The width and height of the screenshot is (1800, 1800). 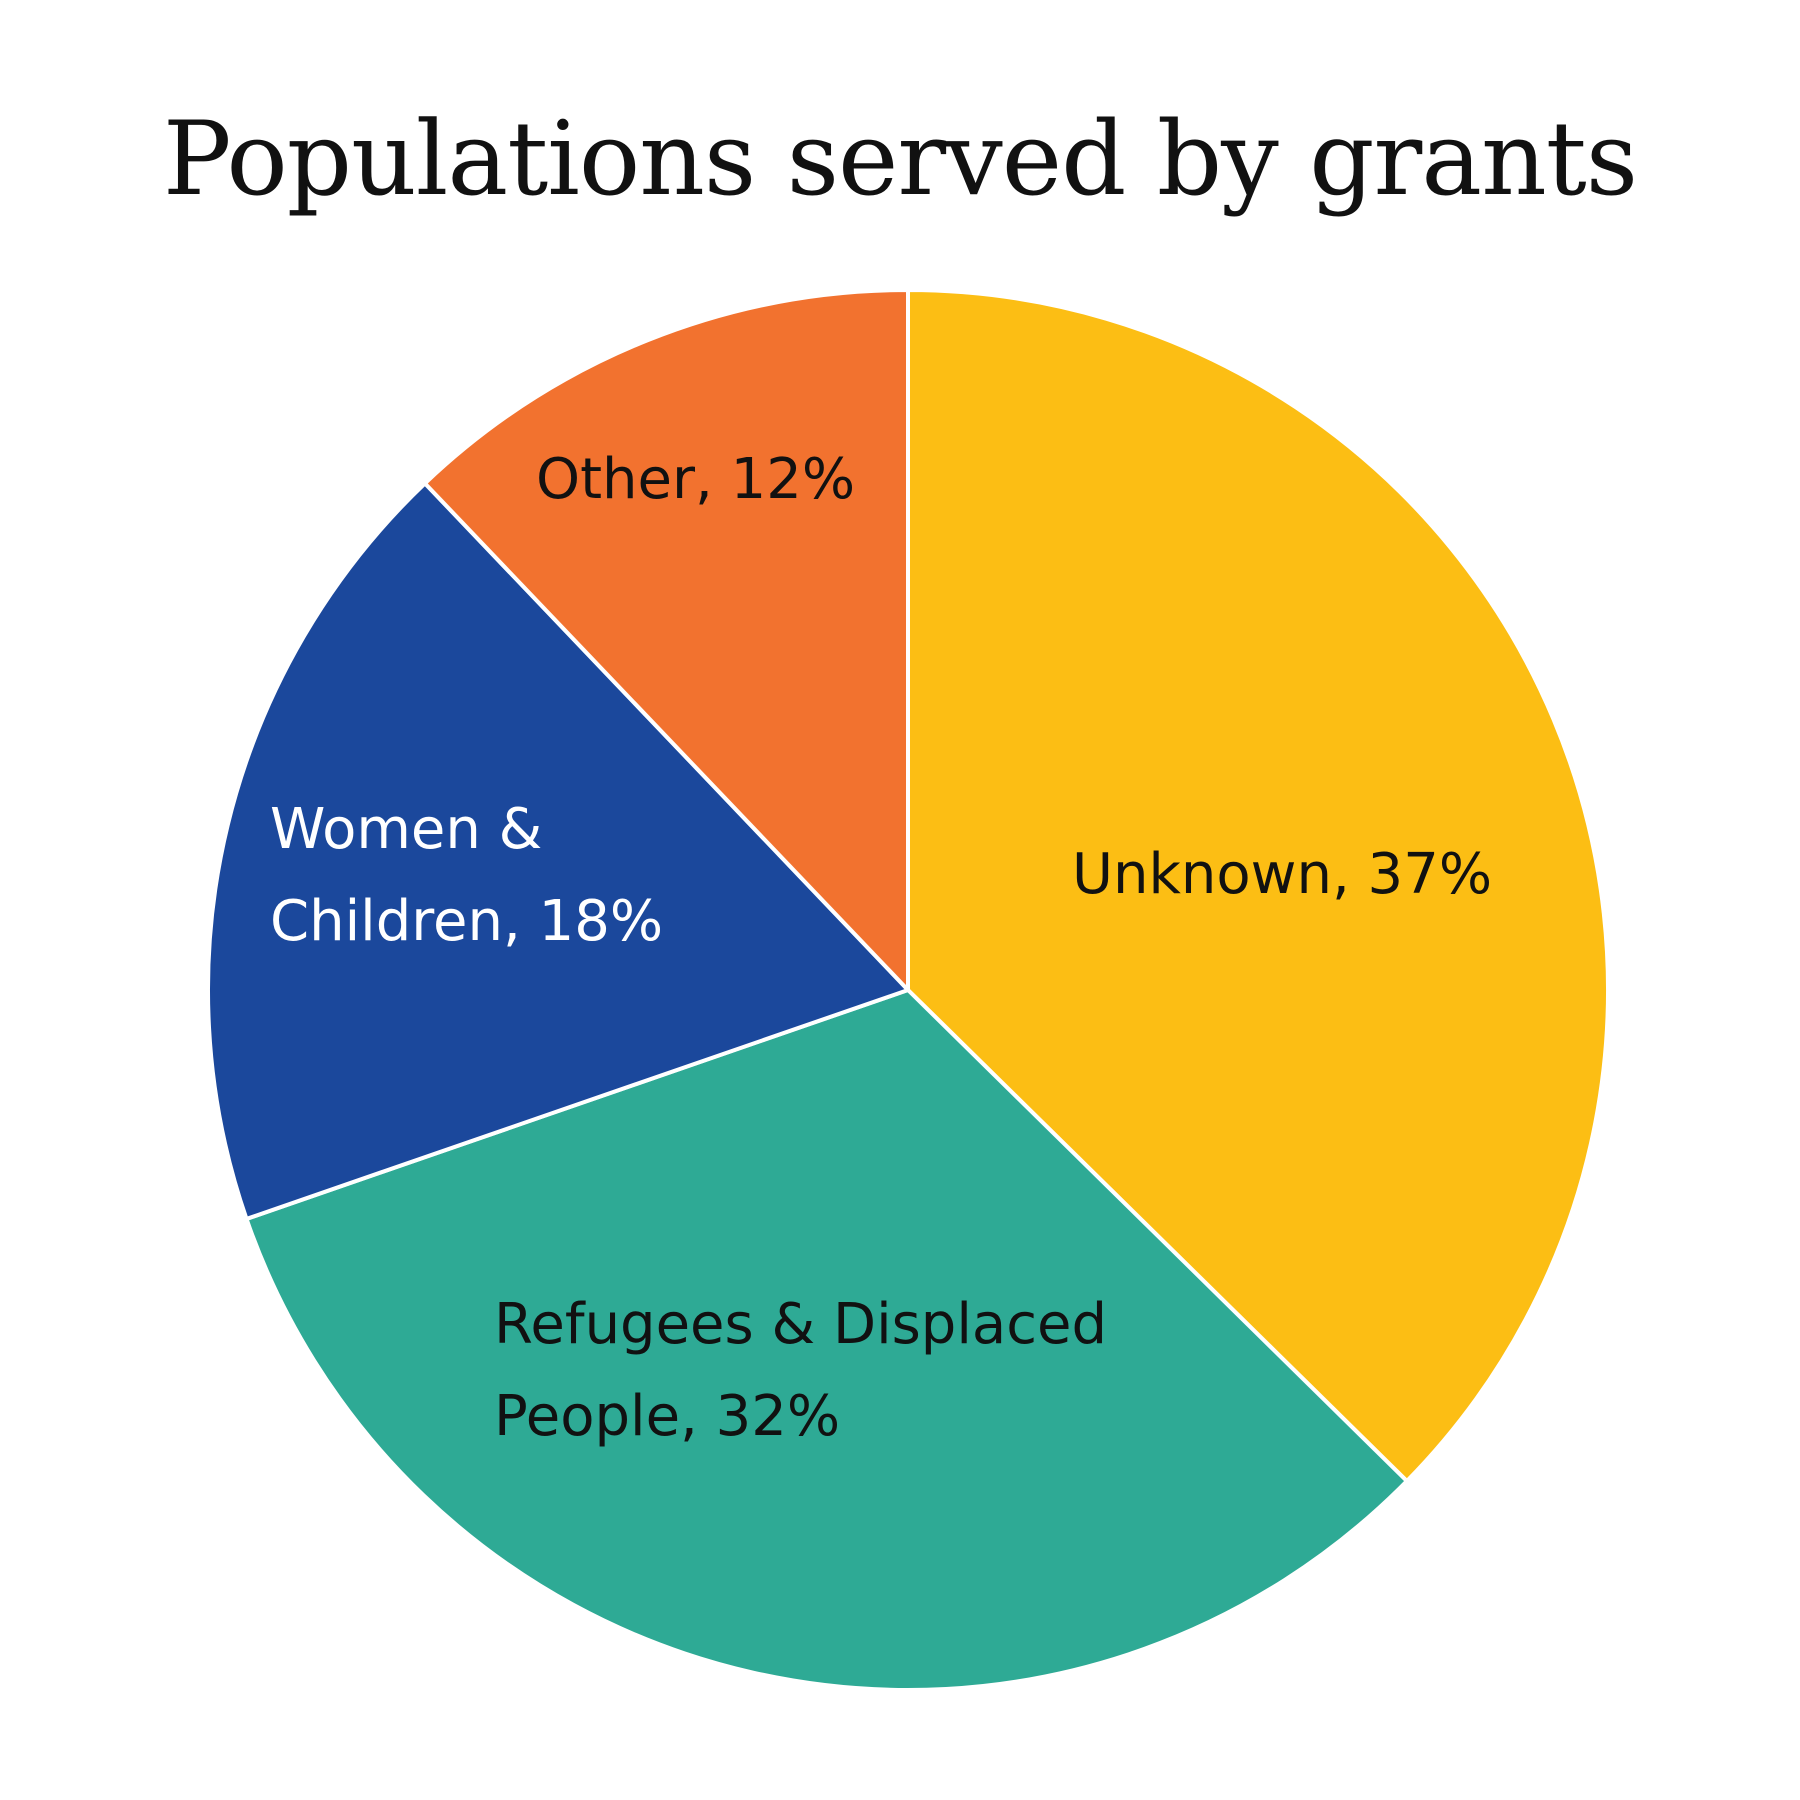 I want to click on pie-label-line: Refugees & Displaced, so click(x=800, y=1324).